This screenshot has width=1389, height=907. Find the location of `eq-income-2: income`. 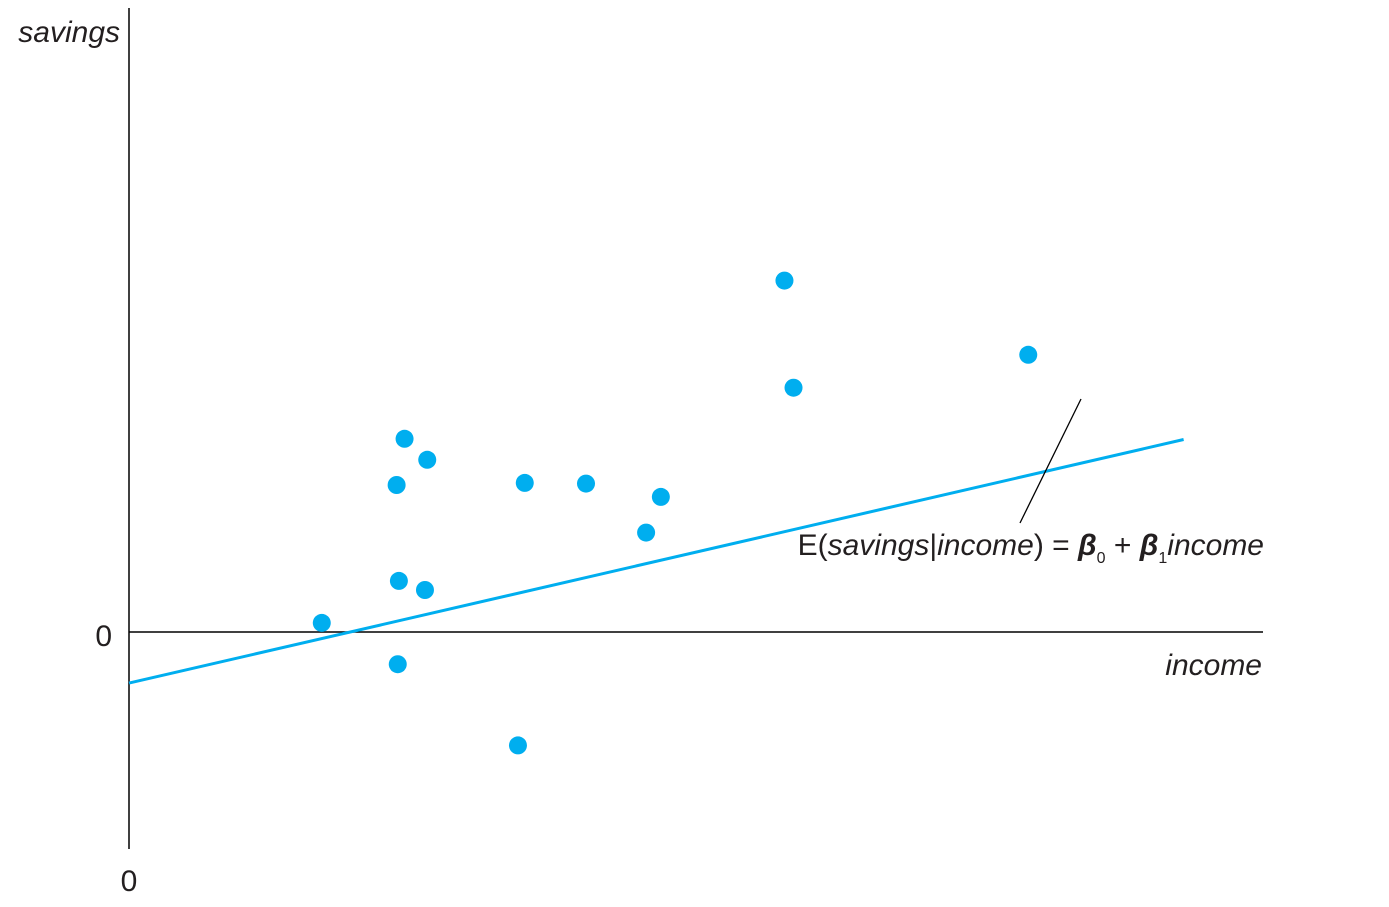

eq-income-2: income is located at coordinates (1215, 545).